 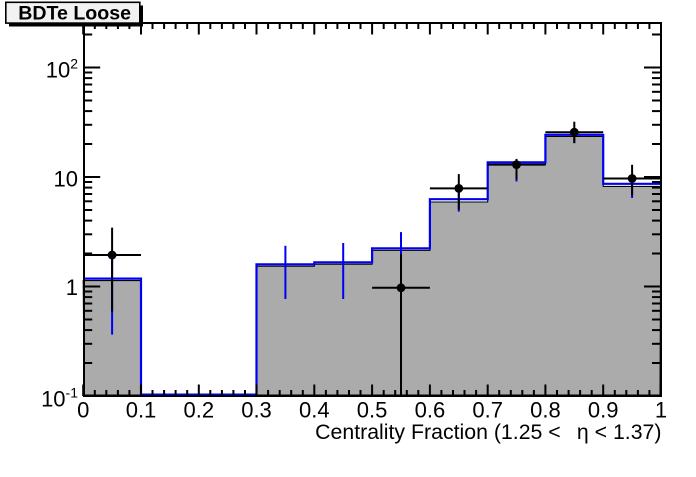 I want to click on svg-text: 0.8, so click(x=545, y=410).